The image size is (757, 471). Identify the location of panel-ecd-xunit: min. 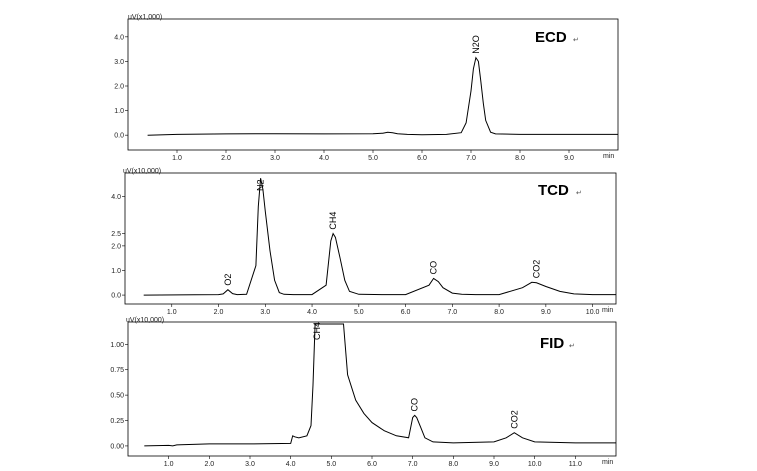
(608, 156).